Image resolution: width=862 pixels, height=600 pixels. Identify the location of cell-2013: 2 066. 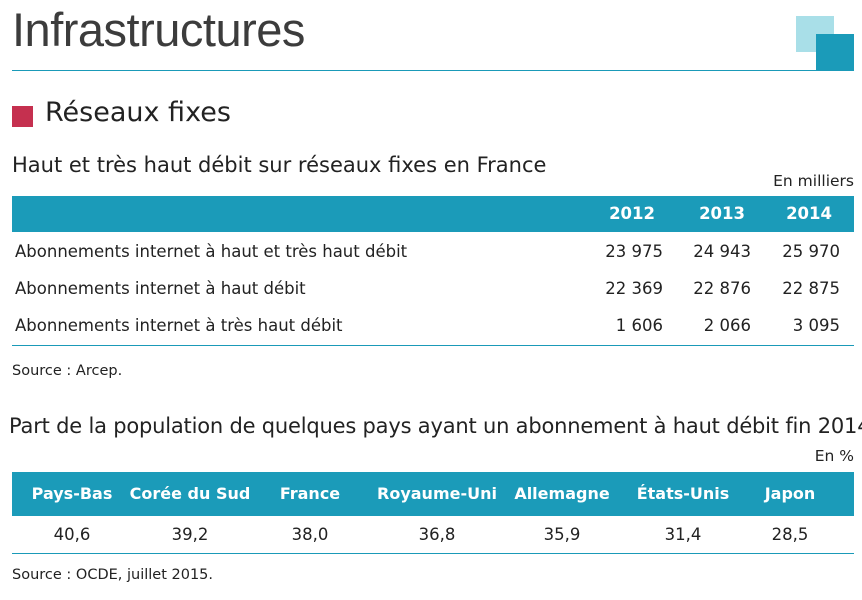
(727, 325).